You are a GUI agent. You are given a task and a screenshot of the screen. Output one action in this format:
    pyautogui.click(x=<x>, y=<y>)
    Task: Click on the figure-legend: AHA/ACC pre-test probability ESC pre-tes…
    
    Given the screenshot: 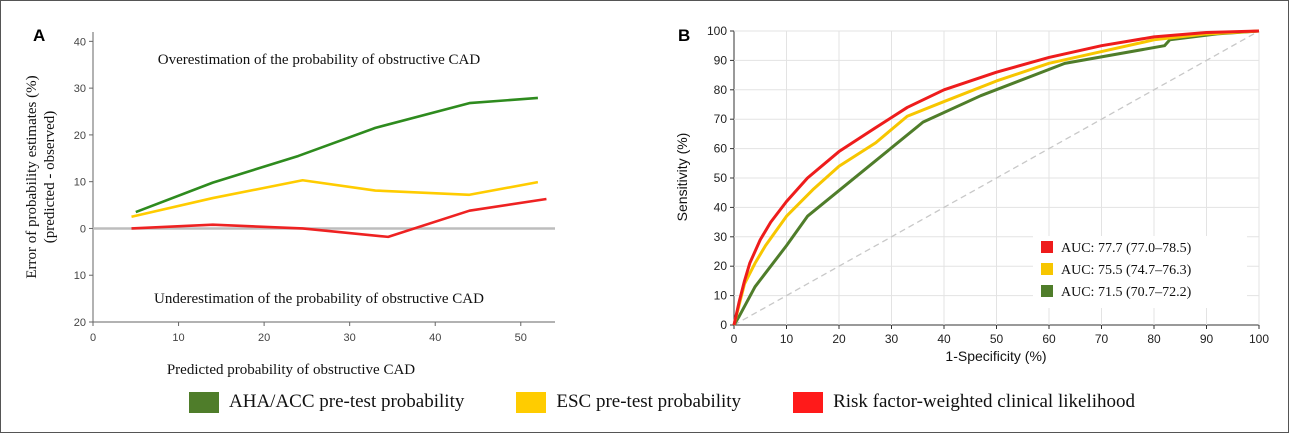 What is the action you would take?
    pyautogui.click(x=662, y=402)
    